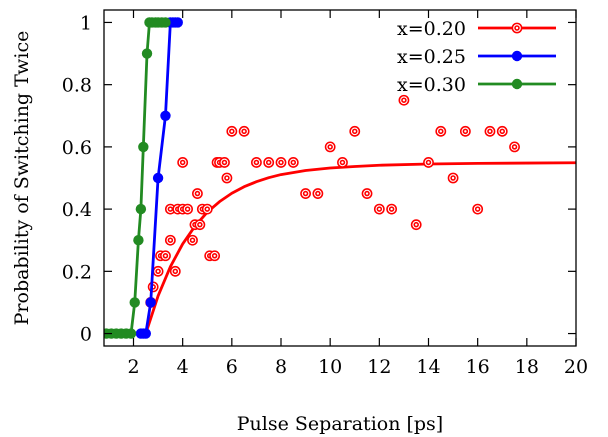  I want to click on x-tick-label: 2, so click(133, 367).